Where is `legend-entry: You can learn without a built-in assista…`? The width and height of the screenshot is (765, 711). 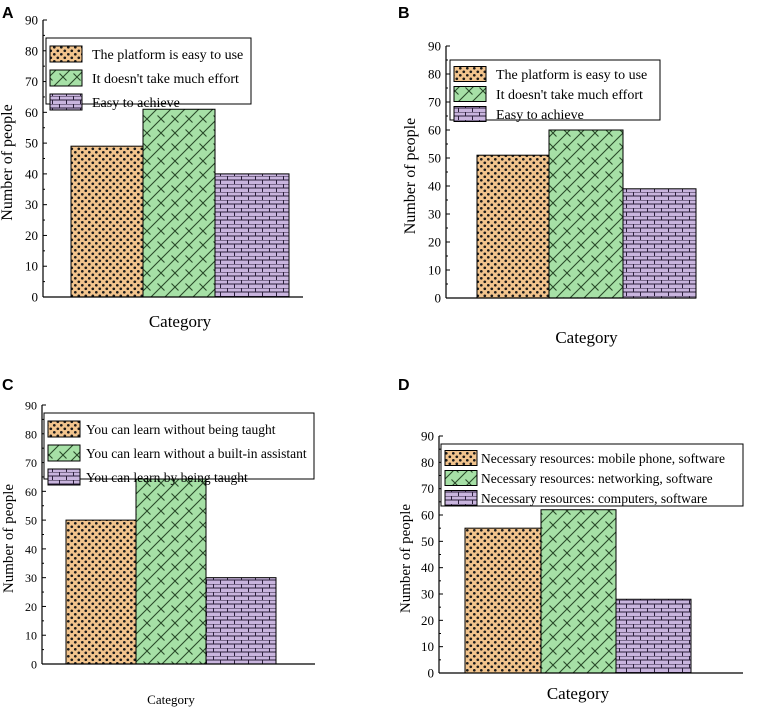 legend-entry: You can learn without a built-in assista… is located at coordinates (196, 453).